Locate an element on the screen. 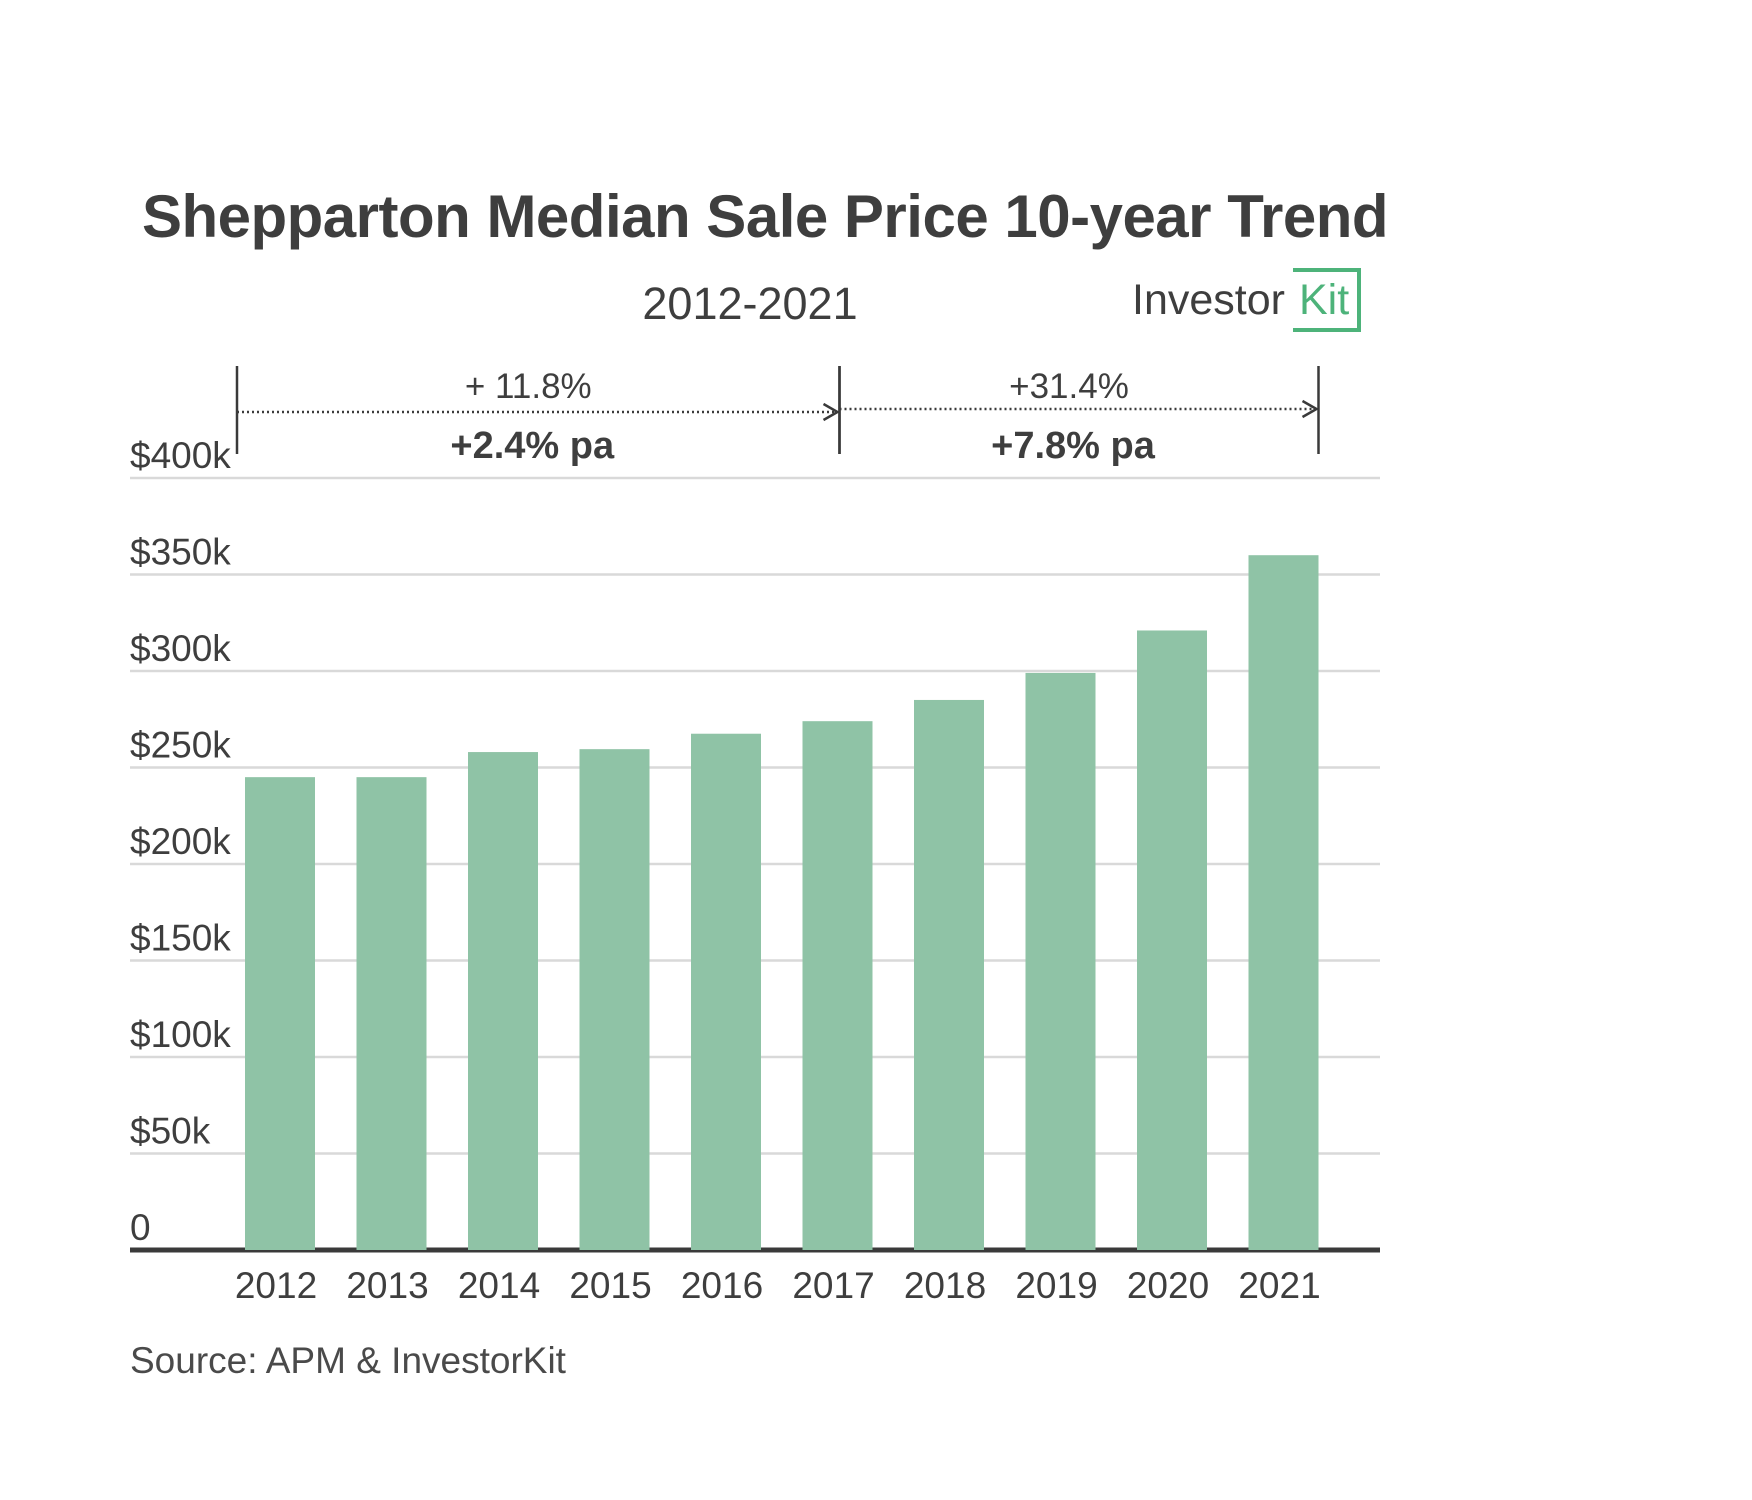  x-tick-label: 2020 is located at coordinates (1168, 1285).